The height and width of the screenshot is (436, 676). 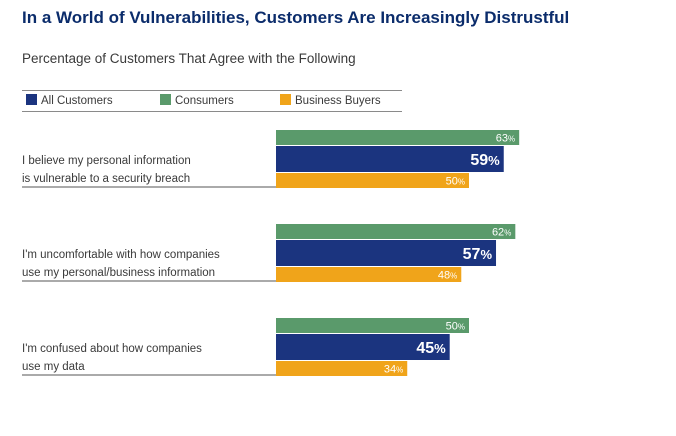 I want to click on category-label-line: use my personal/business information, so click(x=118, y=273).